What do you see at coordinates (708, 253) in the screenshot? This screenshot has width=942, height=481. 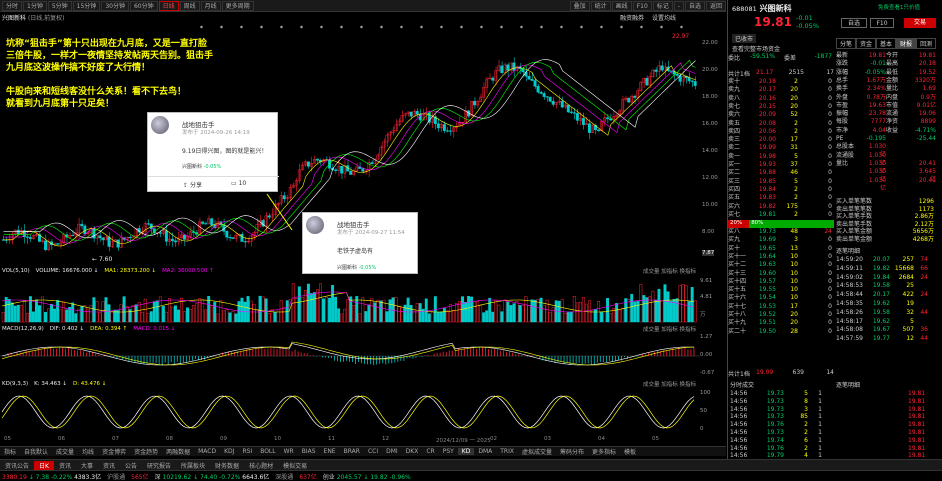 I see `price-tick: 7.87` at bounding box center [708, 253].